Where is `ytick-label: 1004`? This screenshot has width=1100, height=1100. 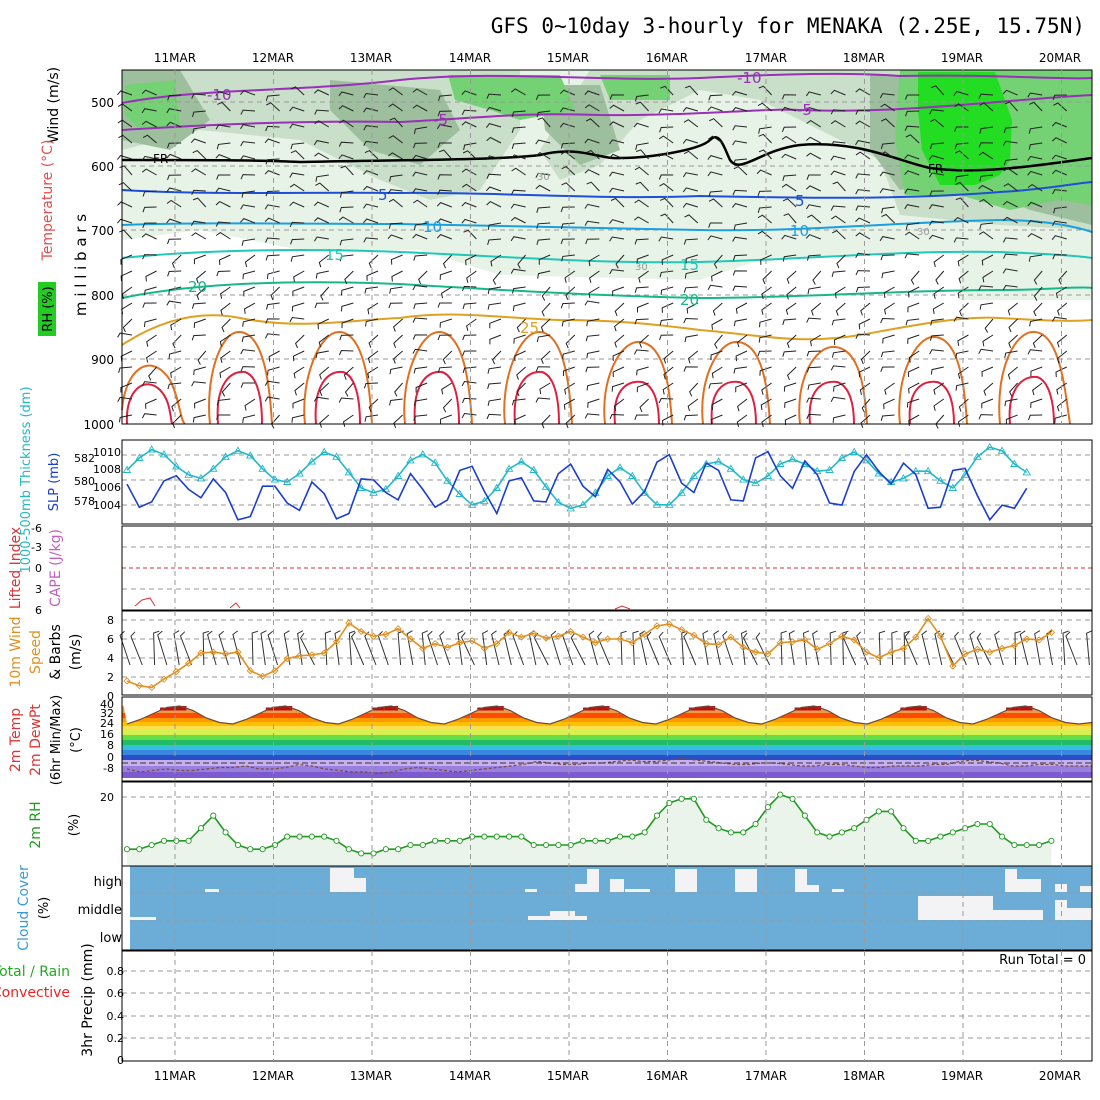 ytick-label: 1004 is located at coordinates (107, 505).